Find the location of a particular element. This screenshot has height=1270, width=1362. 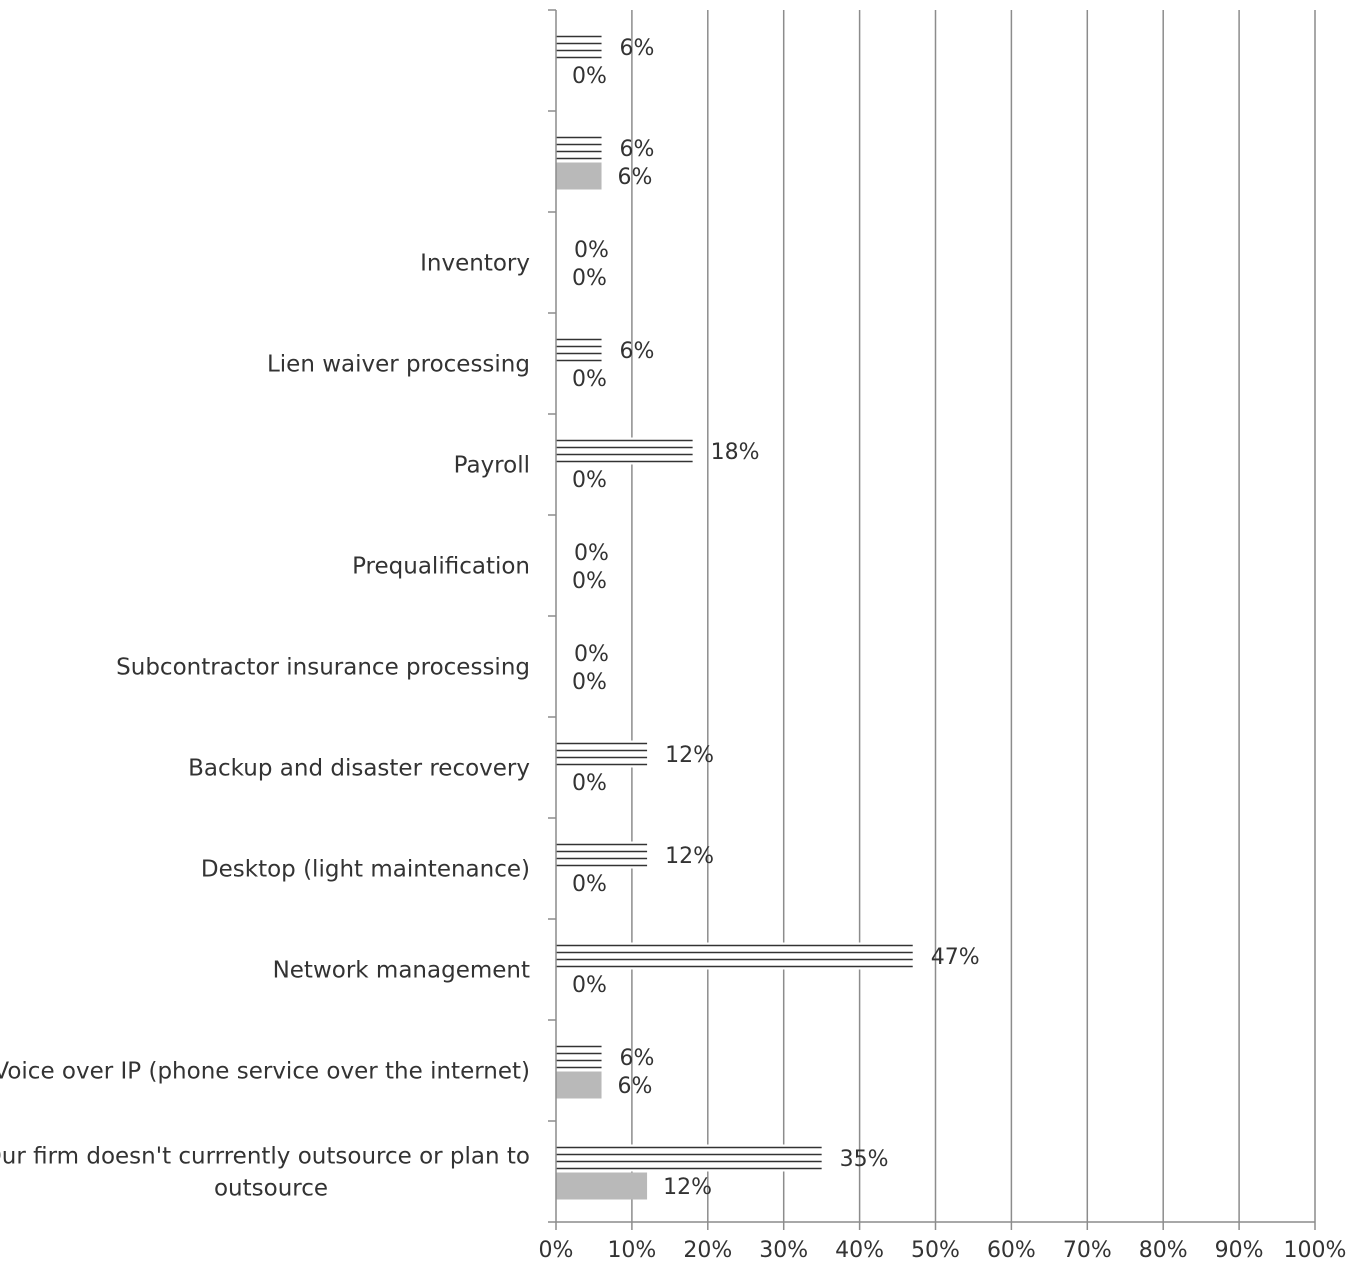

x-tick-label: 30% is located at coordinates (783, 1250).